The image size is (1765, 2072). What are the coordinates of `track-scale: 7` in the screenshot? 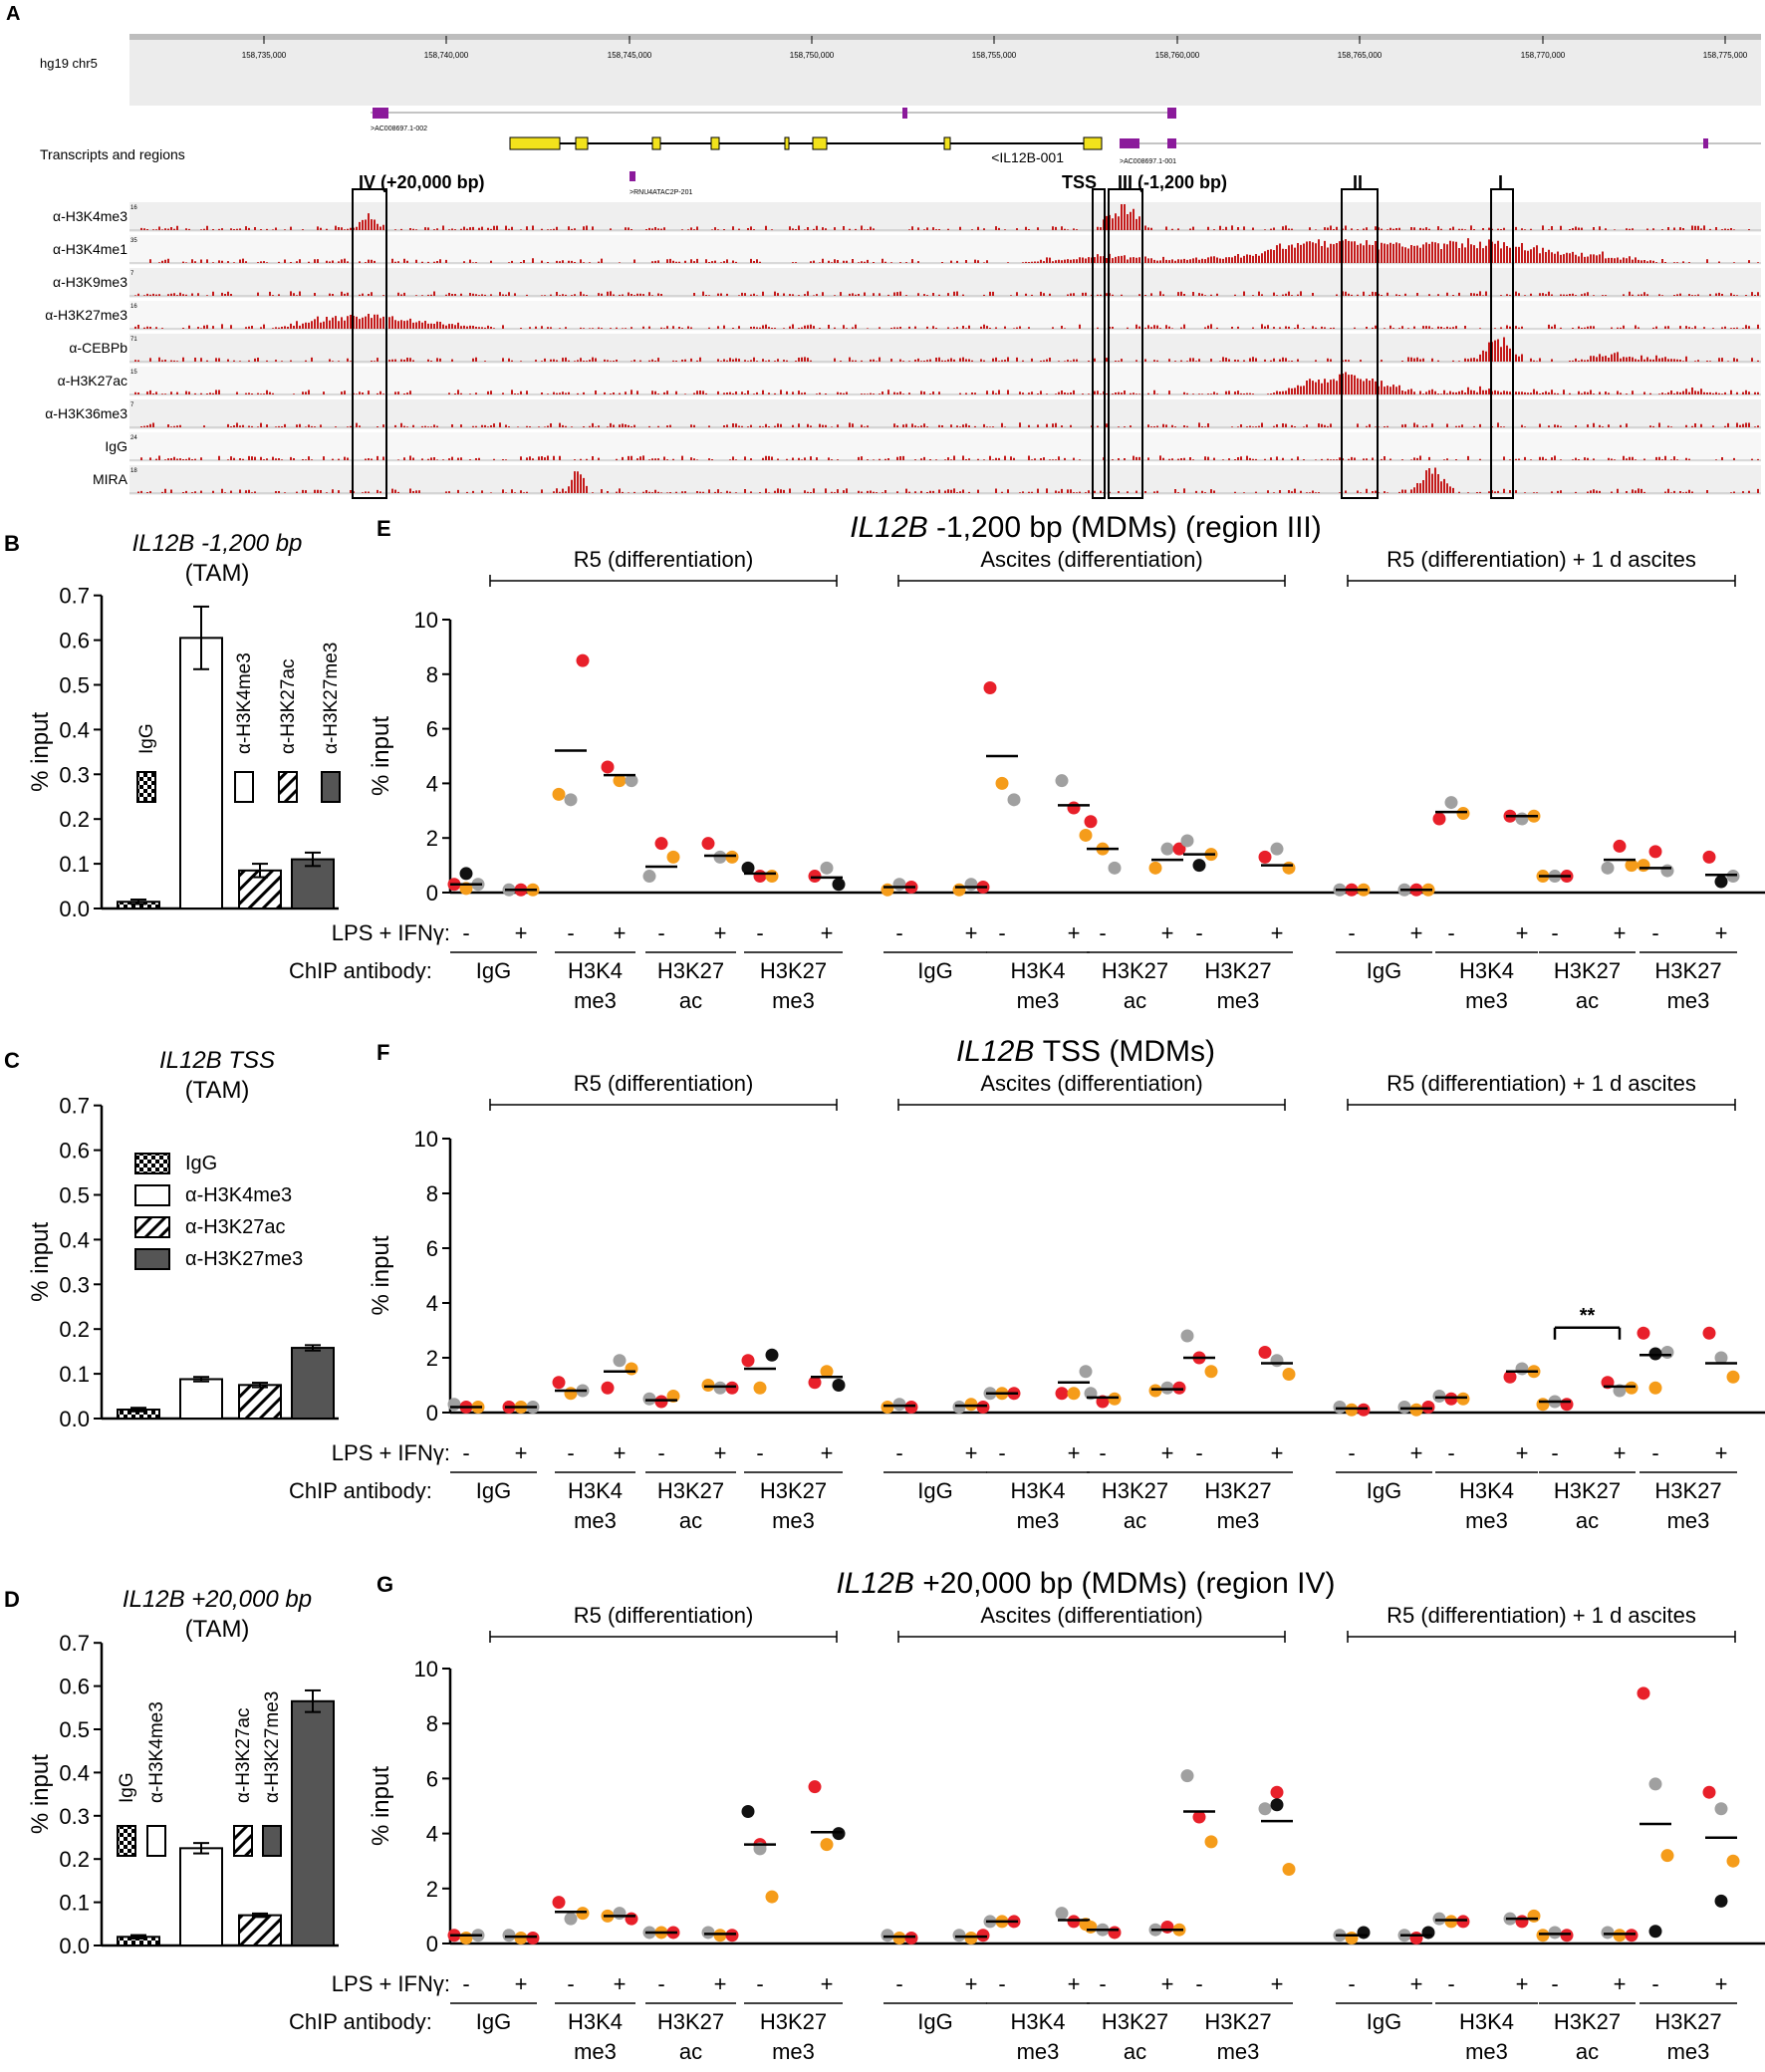 It's located at (132, 405).